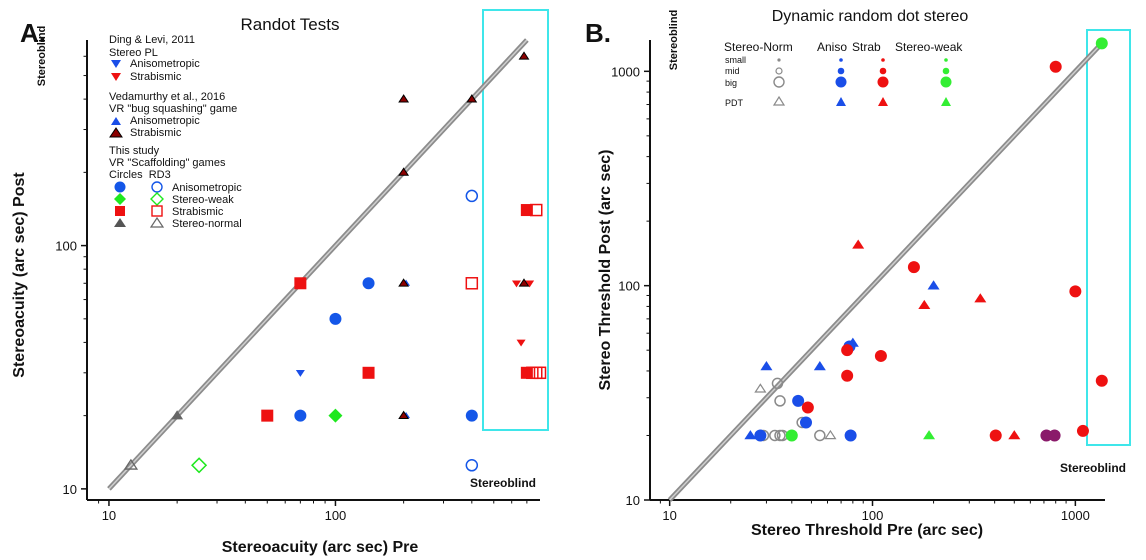  Describe the element at coordinates (734, 103) in the screenshot. I see `legend-b-row-pdt: PDT` at that location.